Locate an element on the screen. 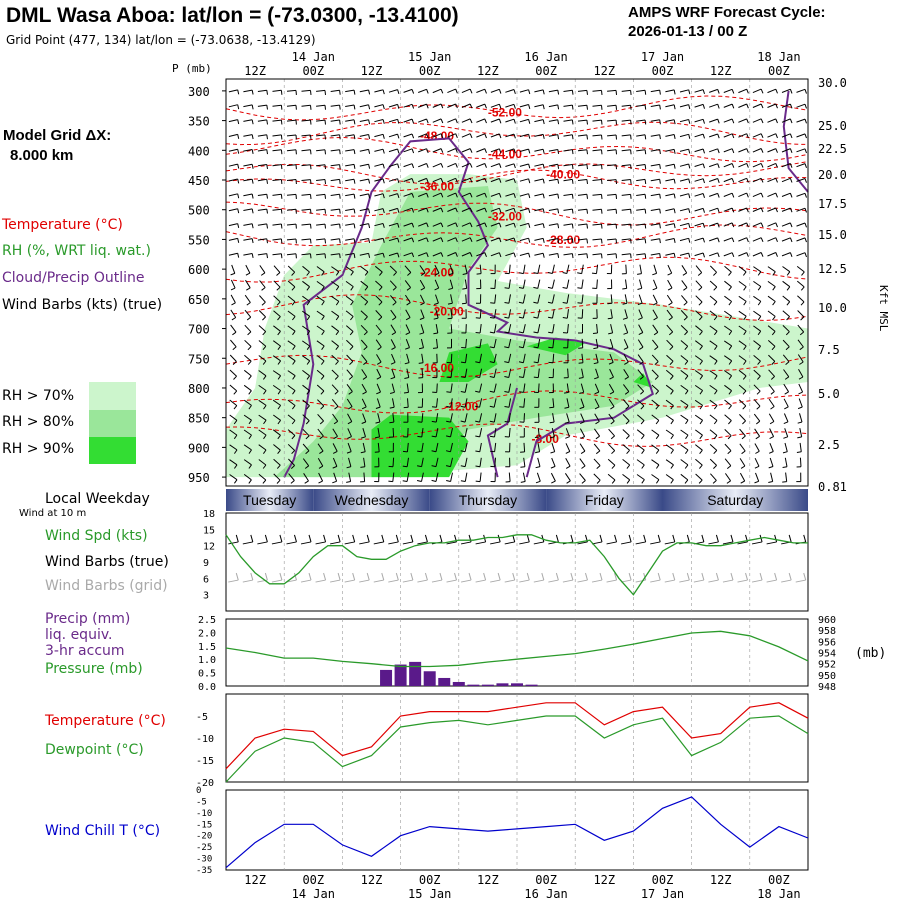  height-tick-label: 12.5 is located at coordinates (832, 269).